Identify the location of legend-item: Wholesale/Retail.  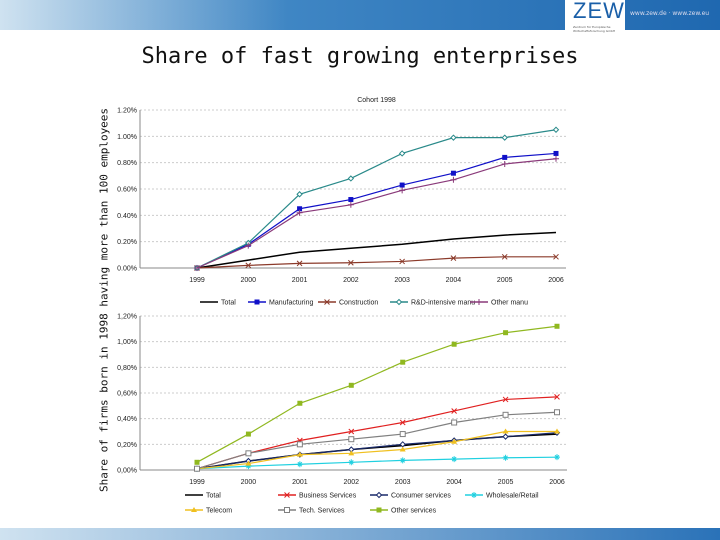
(502, 496).